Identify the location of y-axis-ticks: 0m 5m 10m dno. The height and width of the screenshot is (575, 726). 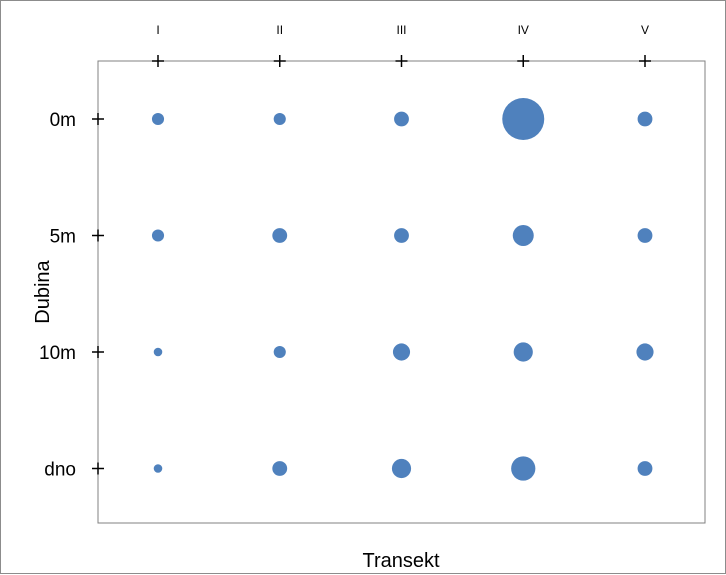
(71, 295).